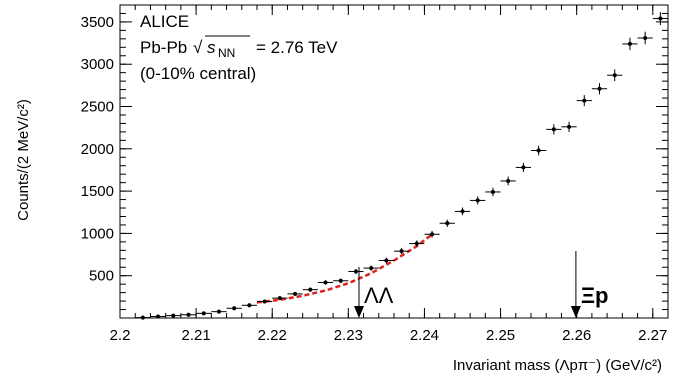 The image size is (692, 382). I want to click on lambda-lambda-arrow: ΛΛ, so click(373, 292).